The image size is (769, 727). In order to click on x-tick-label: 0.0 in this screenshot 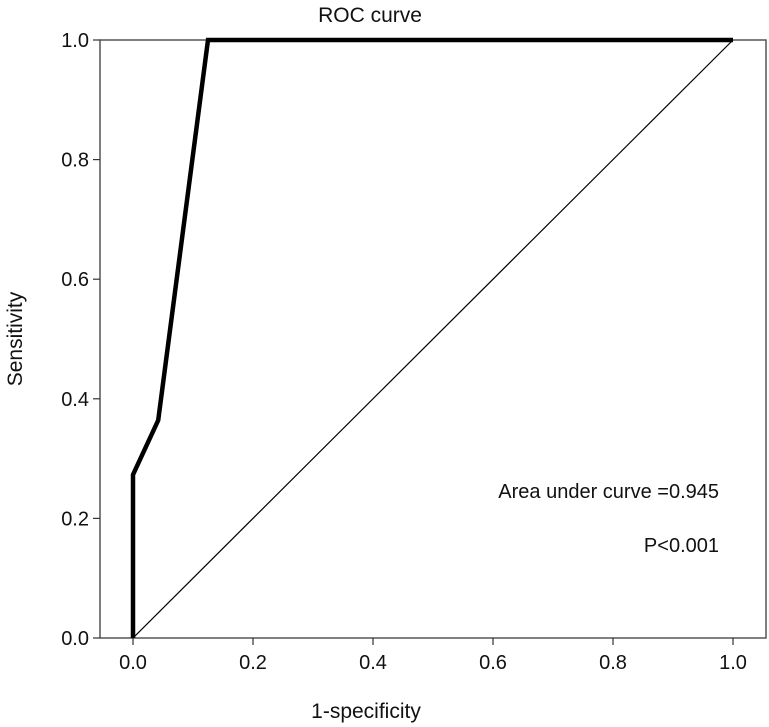, I will do `click(133, 663)`.